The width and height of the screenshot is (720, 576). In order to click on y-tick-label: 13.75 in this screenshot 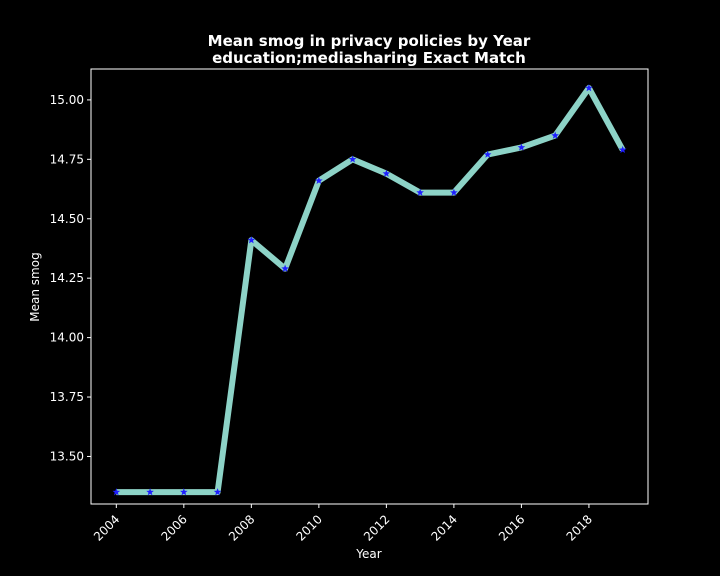, I will do `click(67, 397)`.